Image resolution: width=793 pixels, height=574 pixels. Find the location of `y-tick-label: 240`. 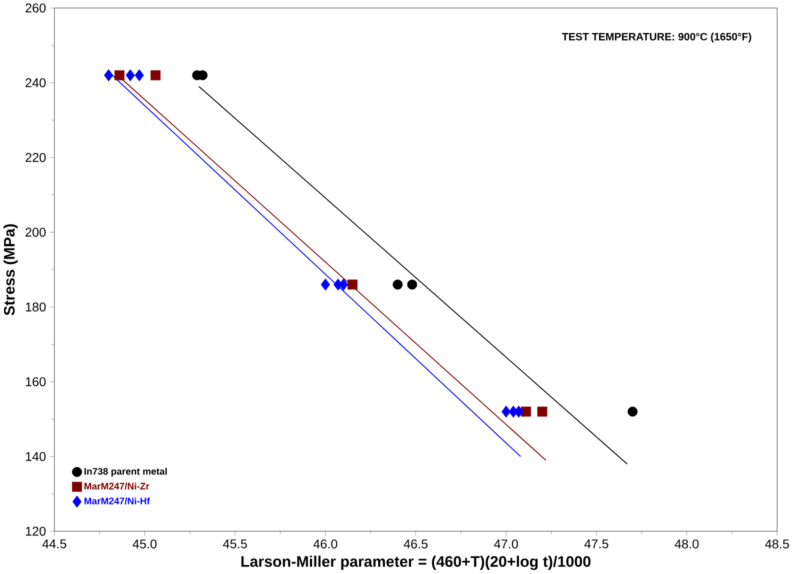

y-tick-label: 240 is located at coordinates (36, 83).